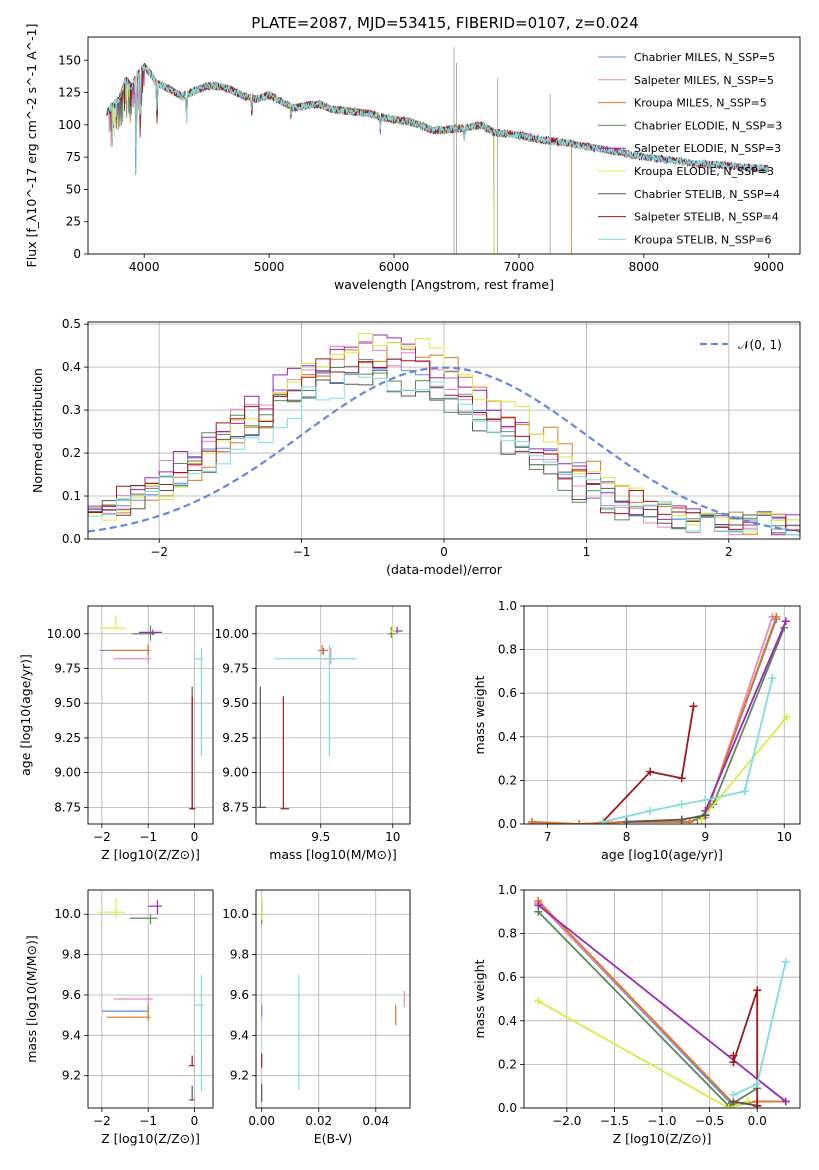 The image size is (819, 1170). I want to click on legend-label: Chabrier ELODIE, N_SSP=3, so click(708, 125).